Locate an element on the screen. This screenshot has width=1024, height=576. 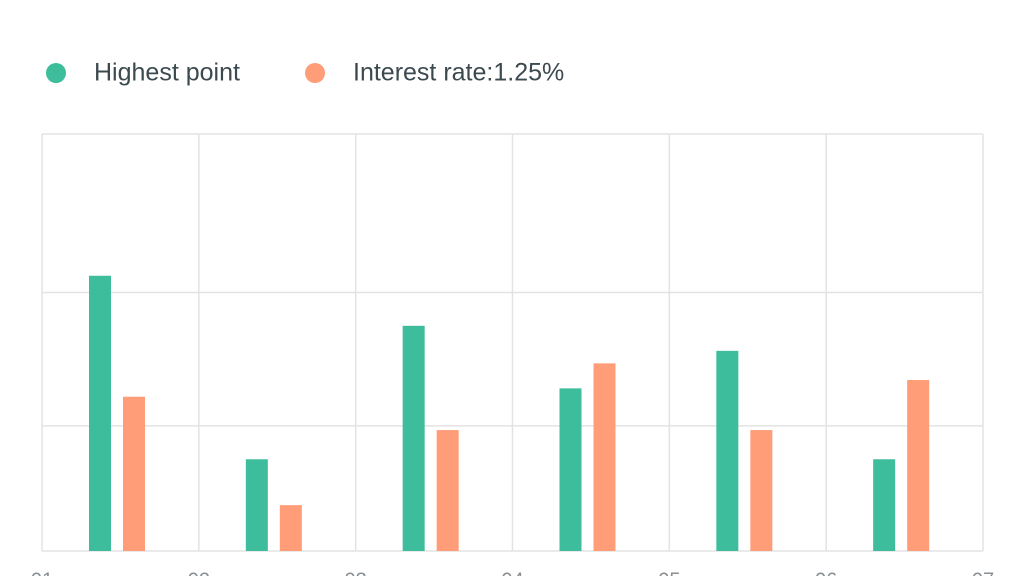
x-tick-label: 02 is located at coordinates (199, 572).